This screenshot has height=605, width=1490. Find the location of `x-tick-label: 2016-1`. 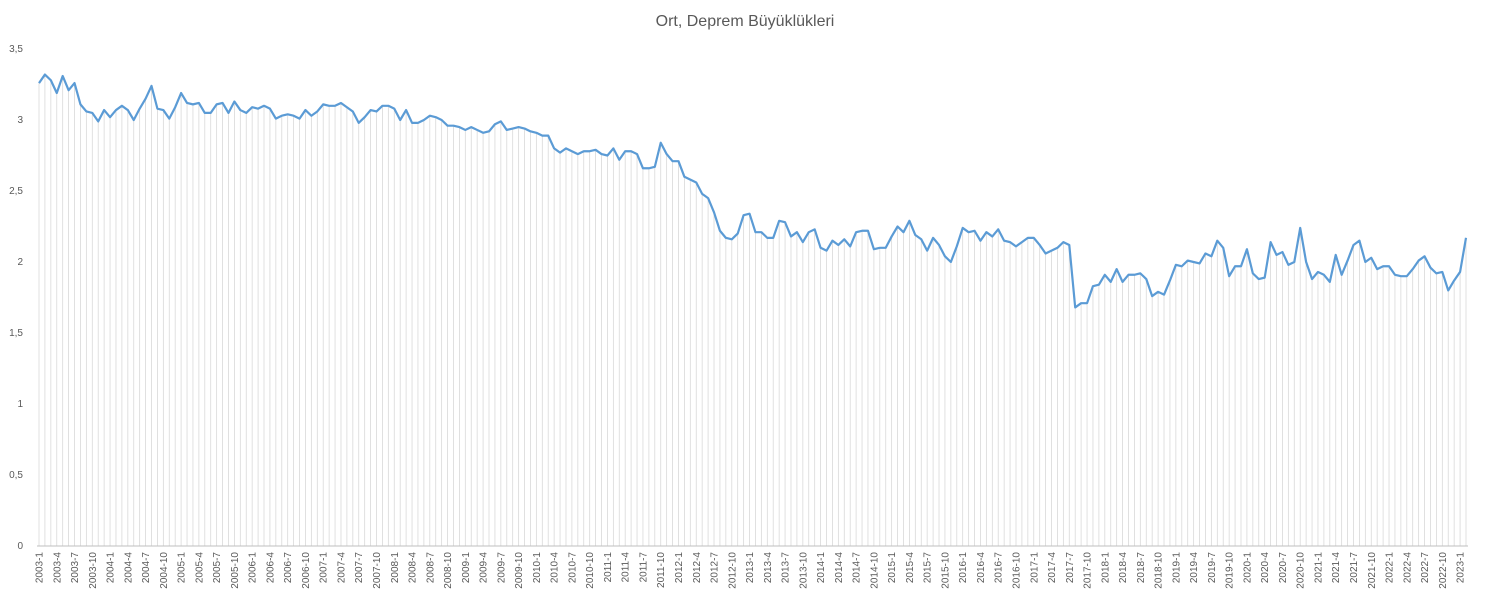

x-tick-label: 2016-1 is located at coordinates (963, 568).